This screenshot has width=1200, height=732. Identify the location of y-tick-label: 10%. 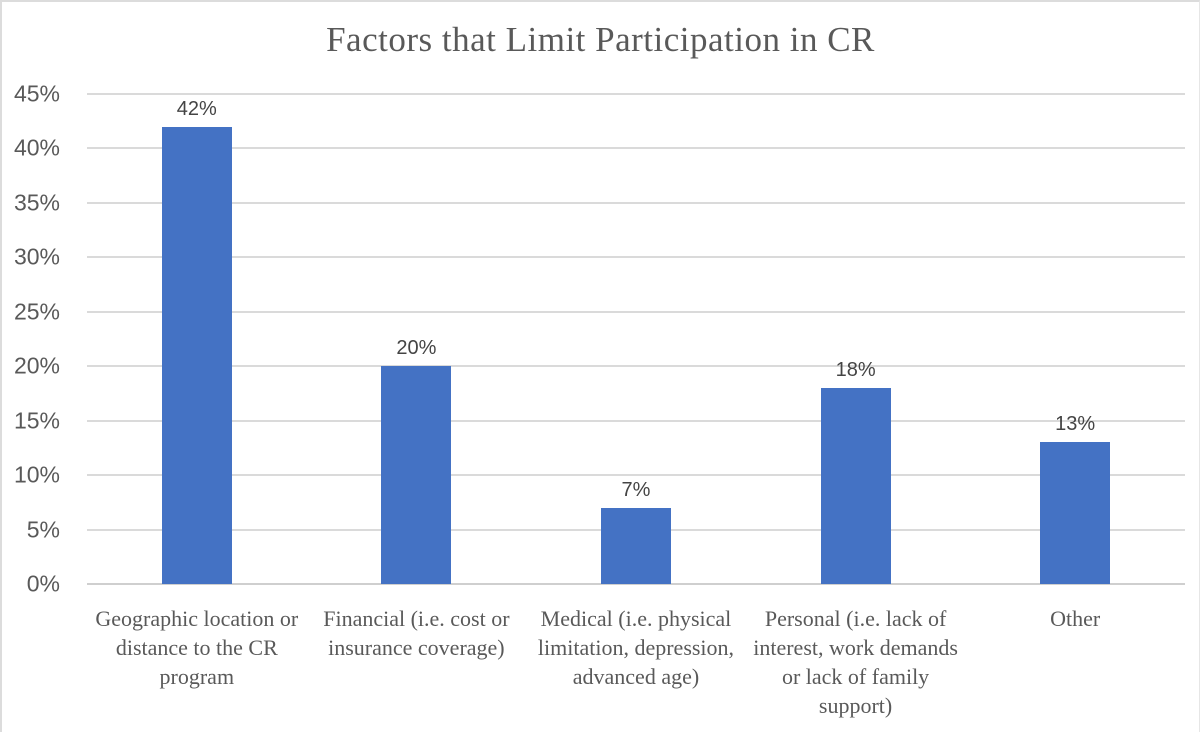
(36, 474).